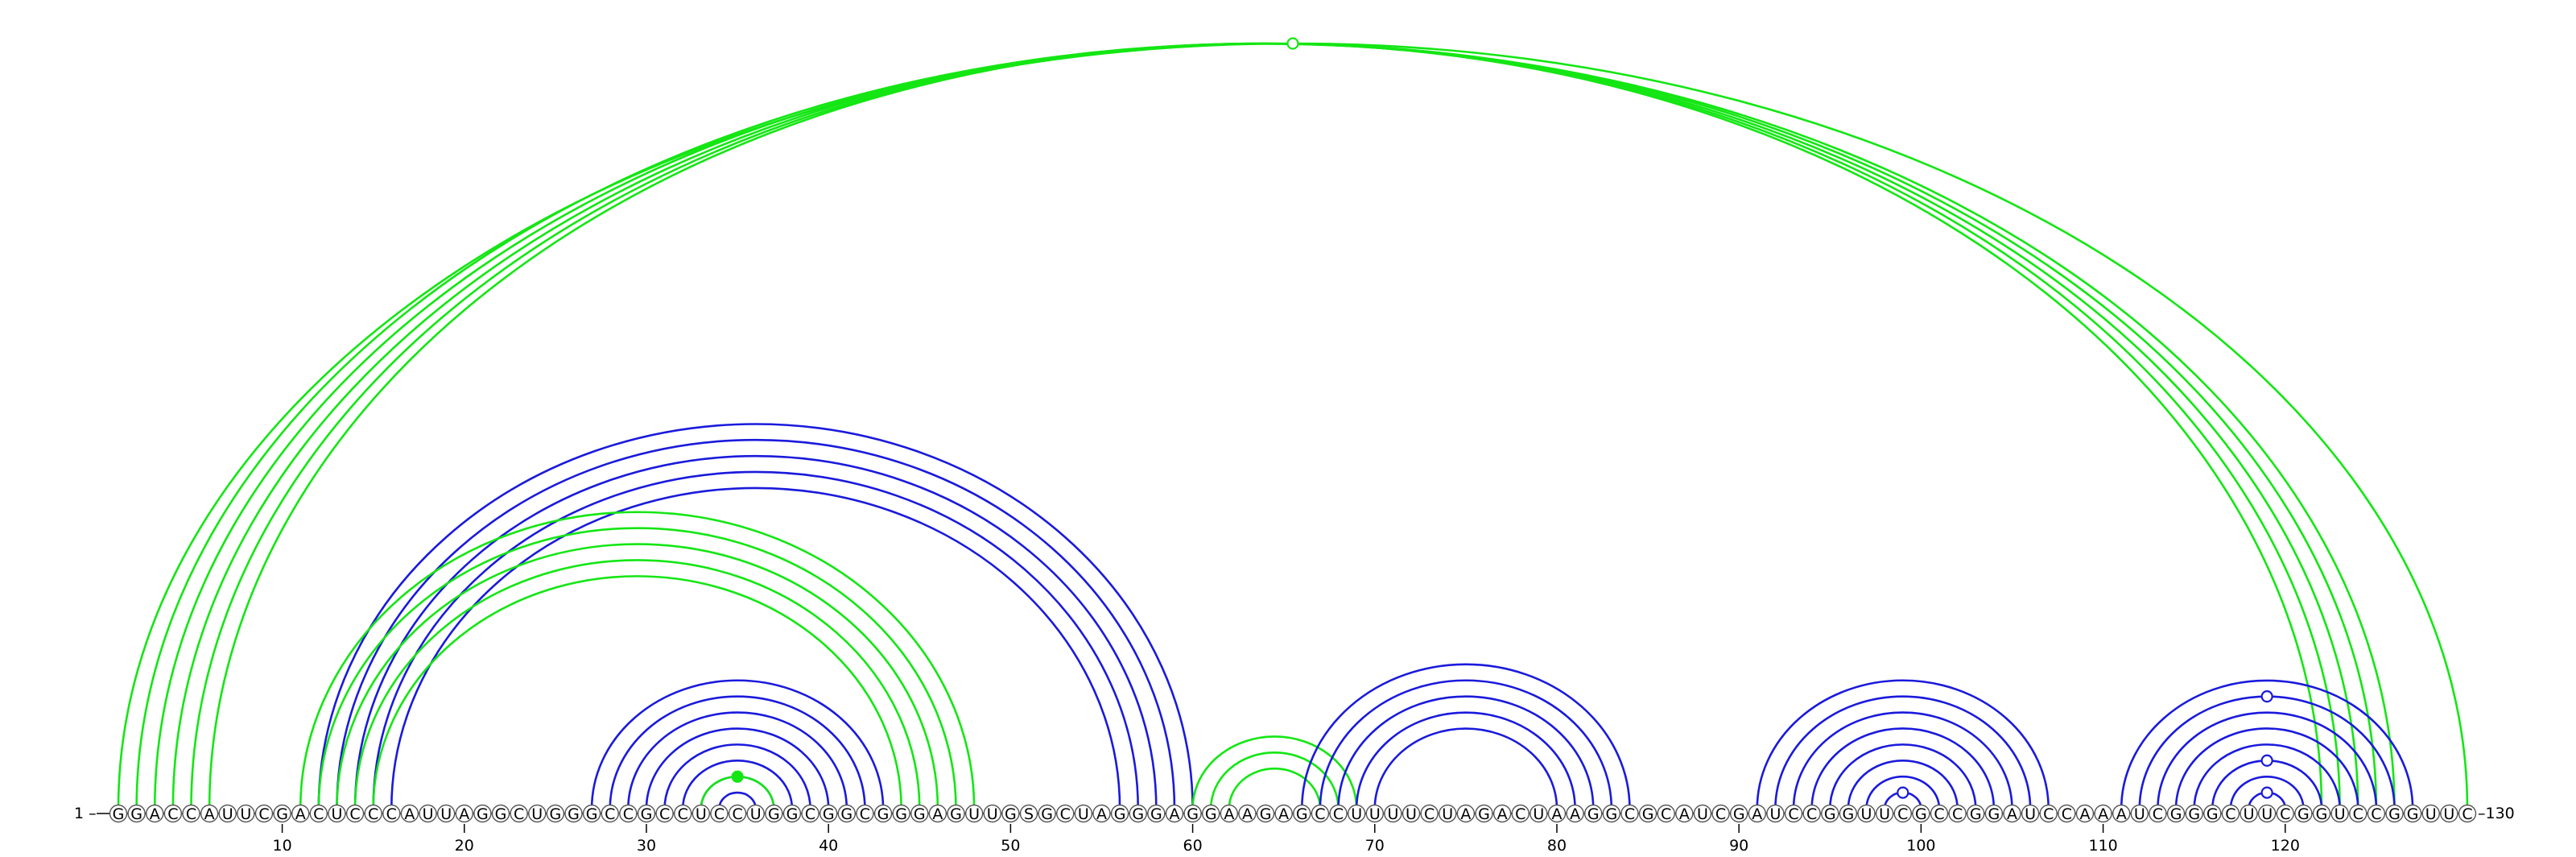  What do you see at coordinates (1010, 846) in the screenshot?
I see `tick-label-50: 50` at bounding box center [1010, 846].